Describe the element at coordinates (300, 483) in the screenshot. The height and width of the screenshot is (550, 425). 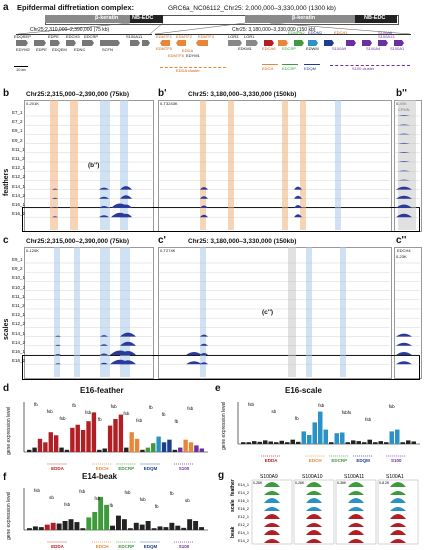
I see `panel-g-range: 0-26K` at that location.